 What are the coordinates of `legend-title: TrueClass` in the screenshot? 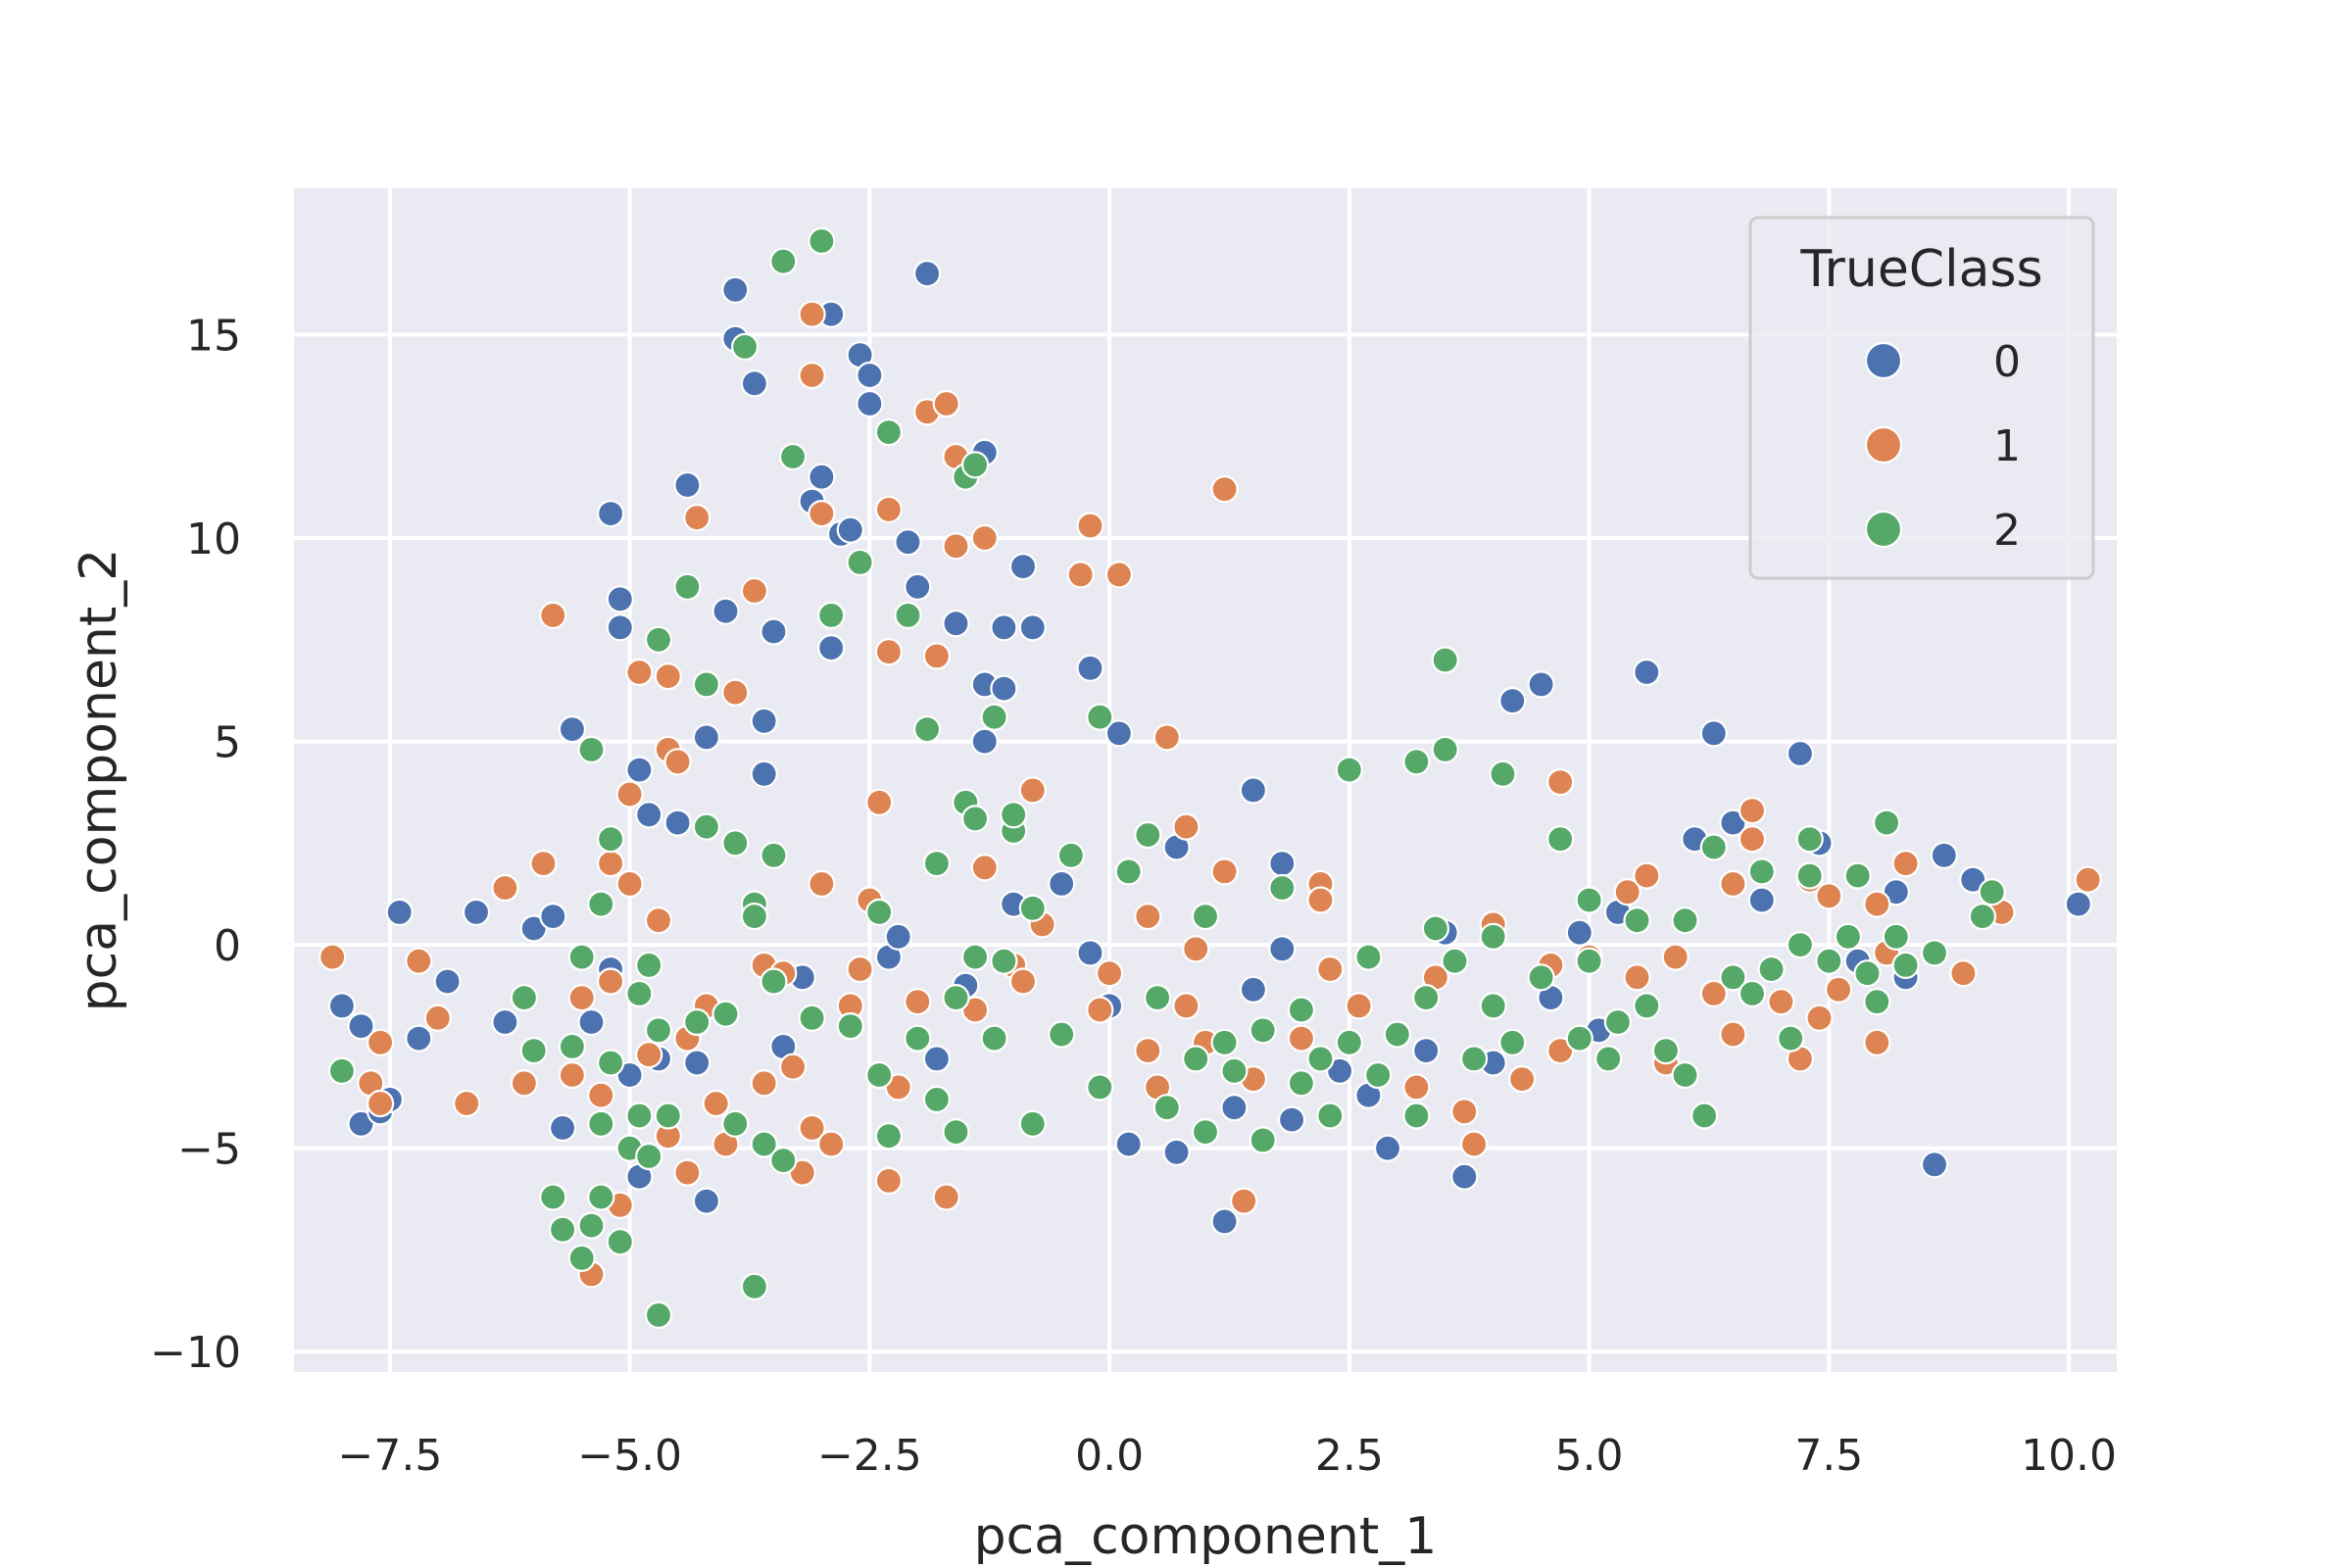 It's located at (1920, 269).